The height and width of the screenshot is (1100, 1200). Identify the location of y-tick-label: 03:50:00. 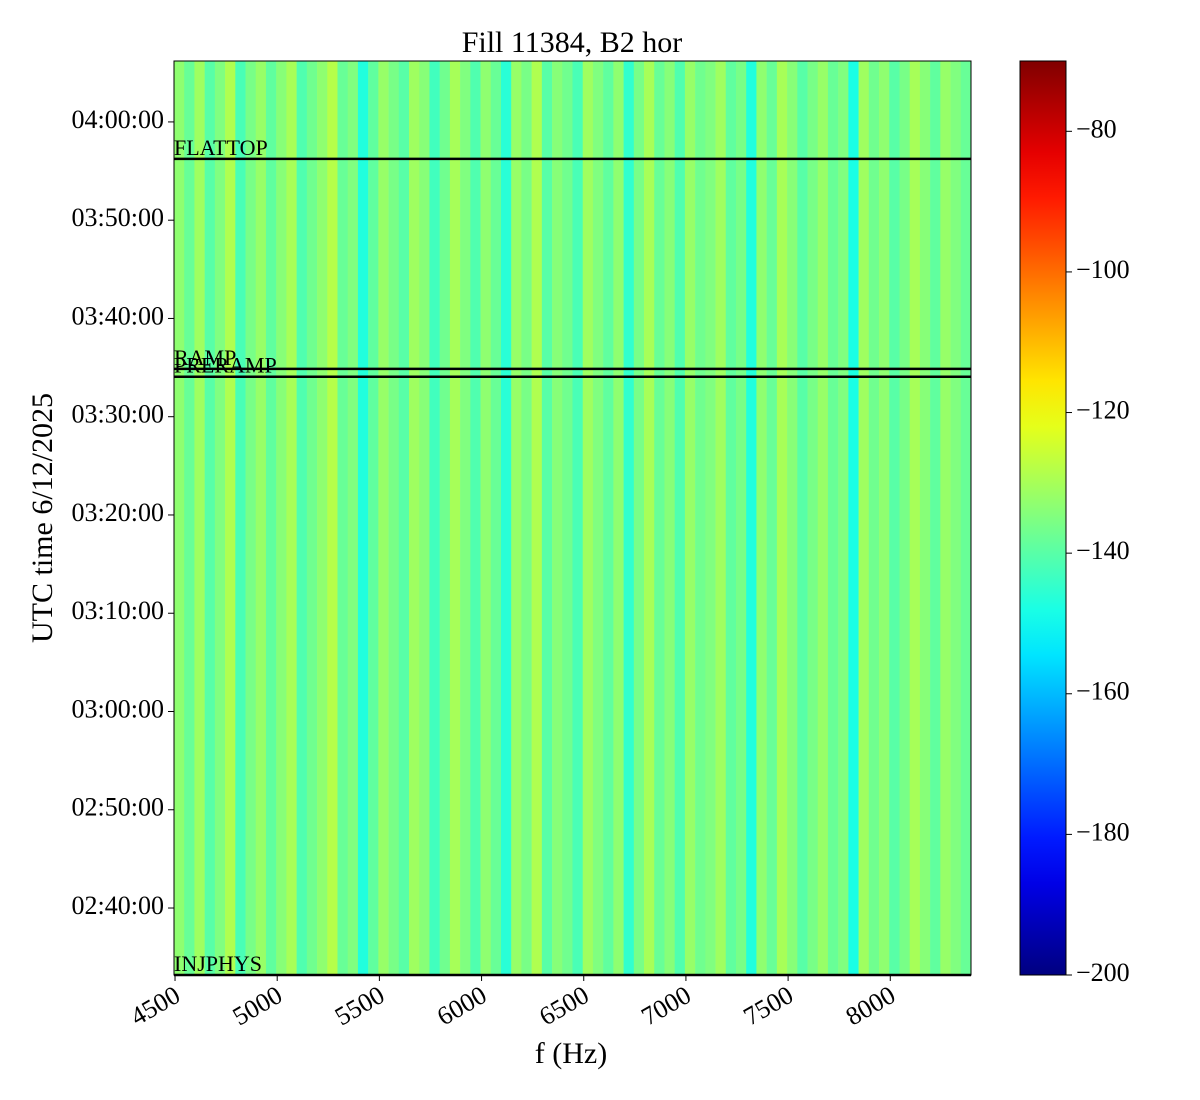
(118, 217).